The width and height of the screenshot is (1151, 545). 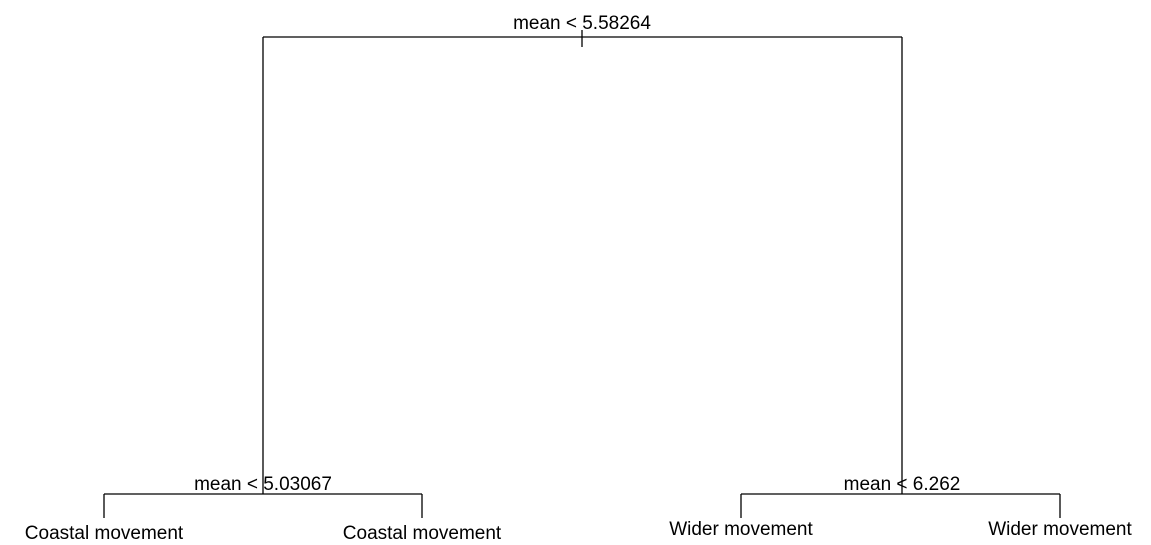 What do you see at coordinates (263, 484) in the screenshot?
I see `split-label: mean < 5.03067` at bounding box center [263, 484].